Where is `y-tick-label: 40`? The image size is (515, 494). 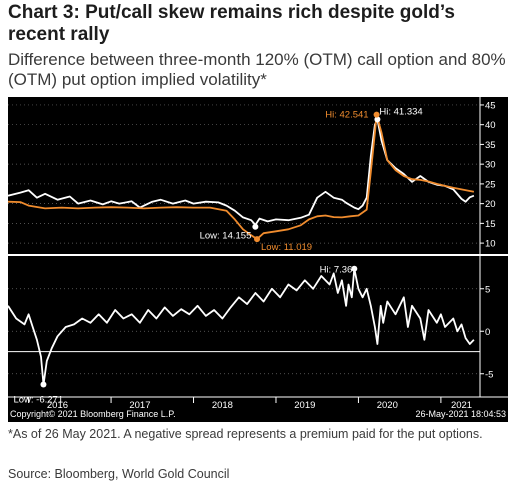
y-tick-label: 40 is located at coordinates (490, 125).